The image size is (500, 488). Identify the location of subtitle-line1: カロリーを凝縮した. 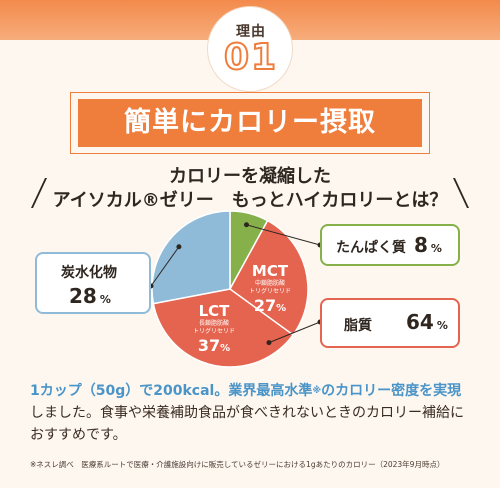
(250, 176).